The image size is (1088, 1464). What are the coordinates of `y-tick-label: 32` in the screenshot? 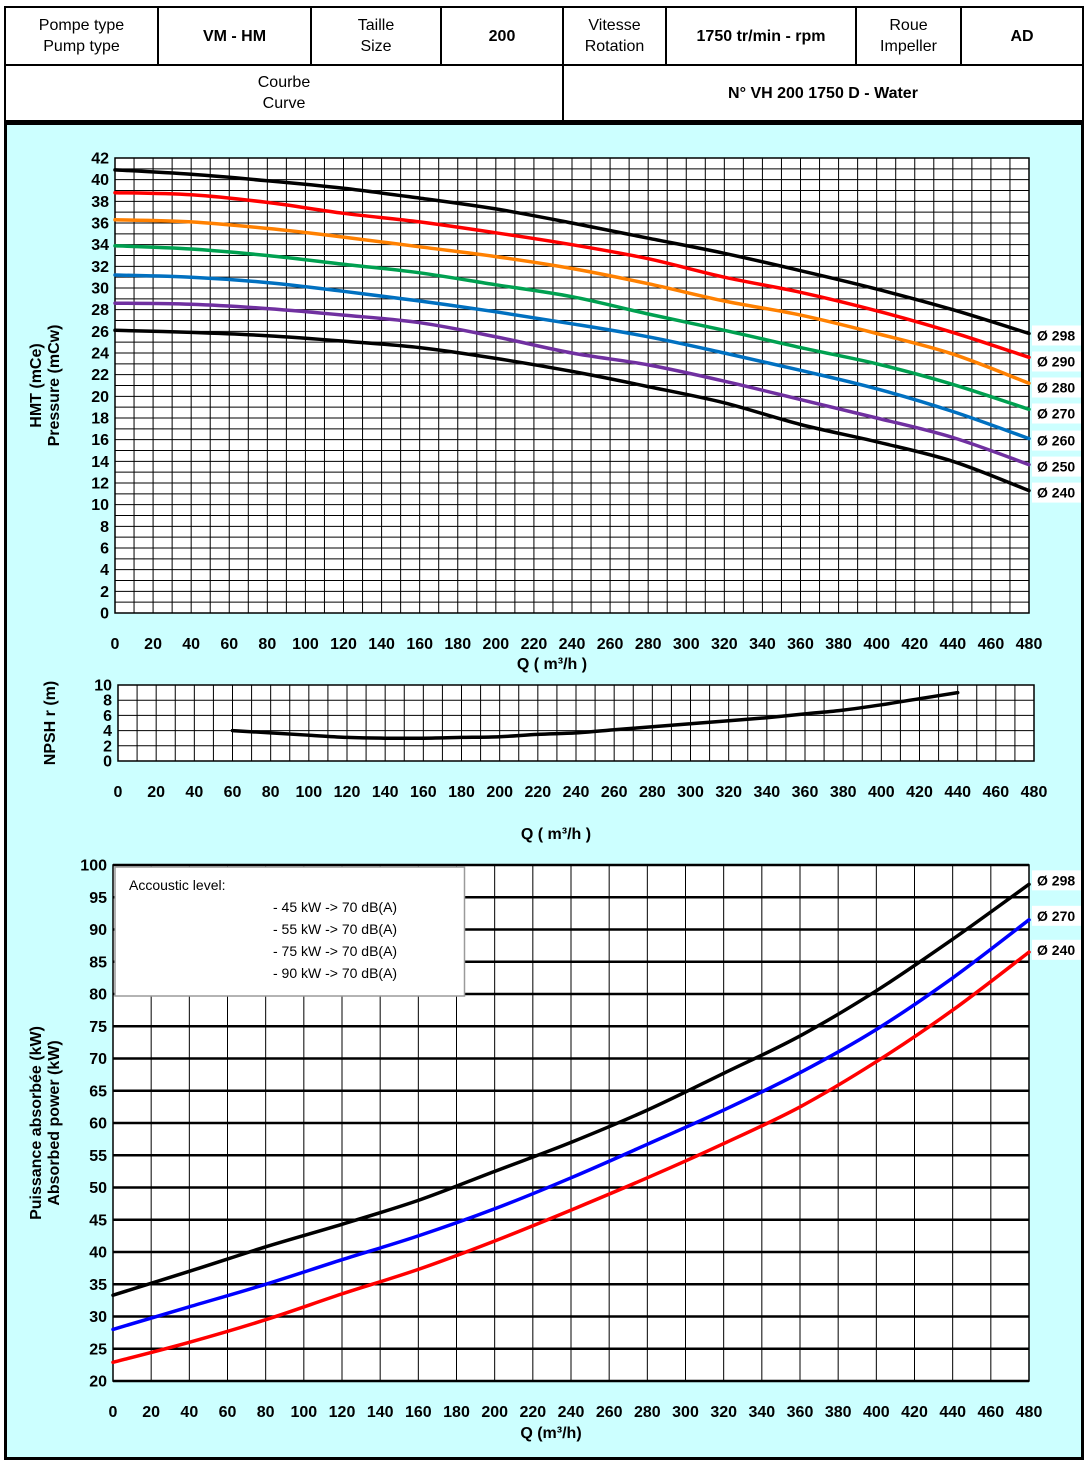 It's located at (100, 267).